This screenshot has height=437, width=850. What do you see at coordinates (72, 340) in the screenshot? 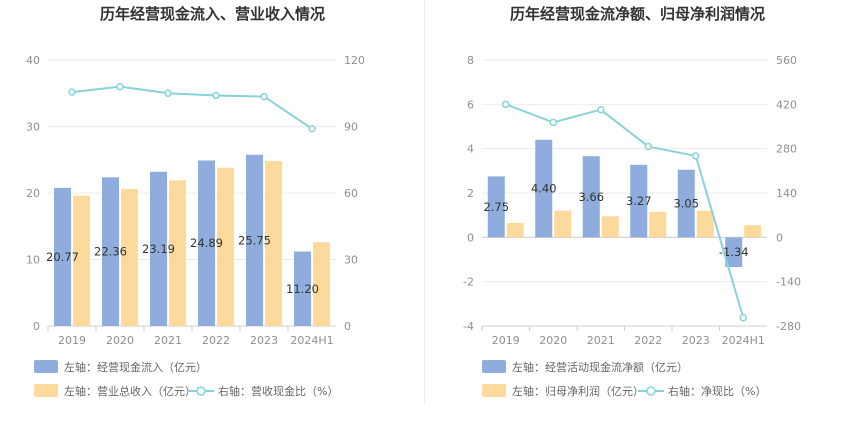
I see `left-x-tick-label: 2019` at bounding box center [72, 340].